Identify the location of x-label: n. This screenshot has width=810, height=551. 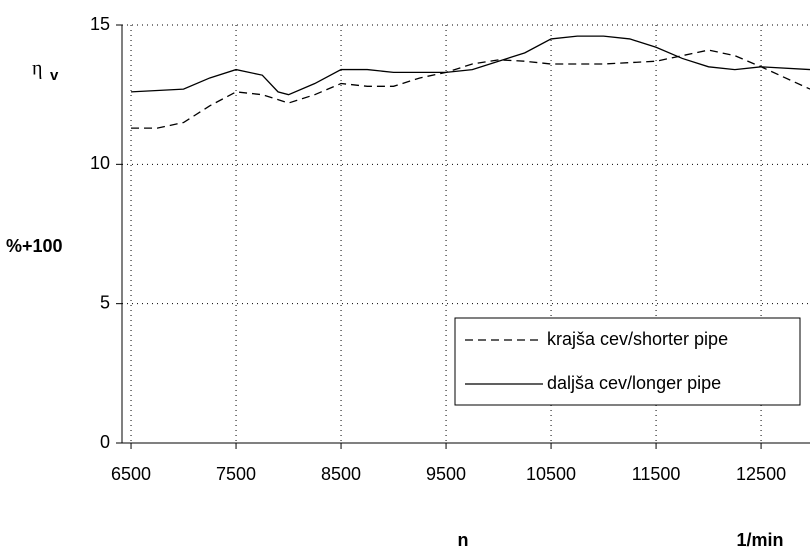
(463, 540).